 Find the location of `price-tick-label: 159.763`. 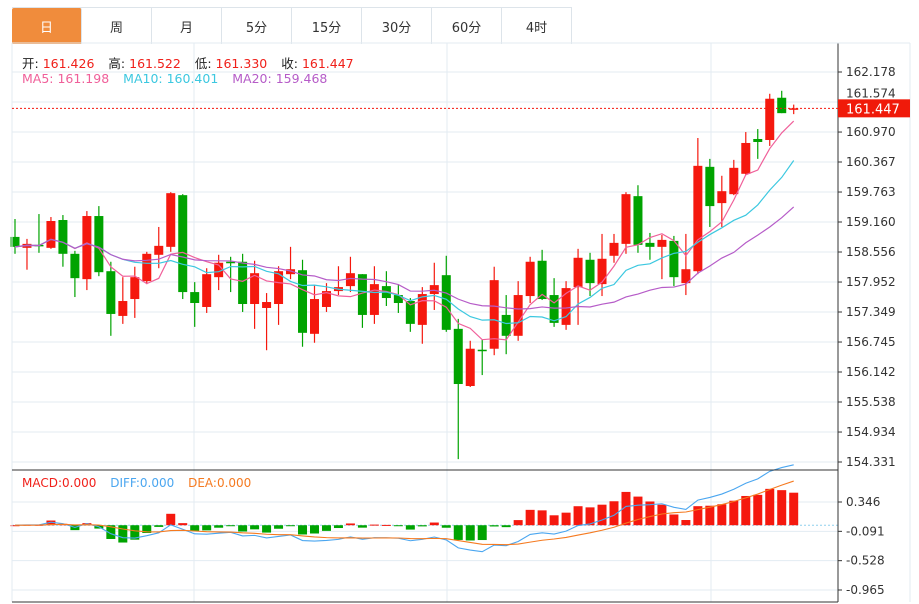

price-tick-label: 159.763 is located at coordinates (871, 192).